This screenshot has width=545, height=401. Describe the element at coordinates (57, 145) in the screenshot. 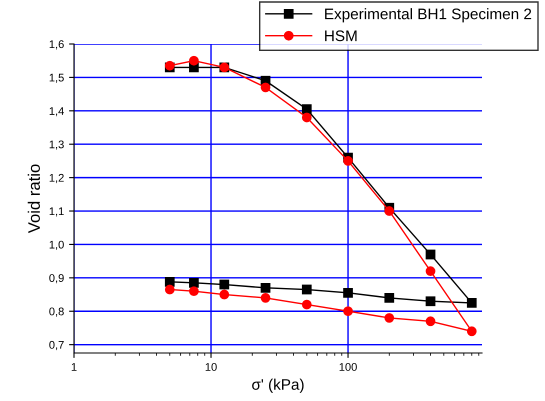

I see `y-tick-label: 1,3` at that location.